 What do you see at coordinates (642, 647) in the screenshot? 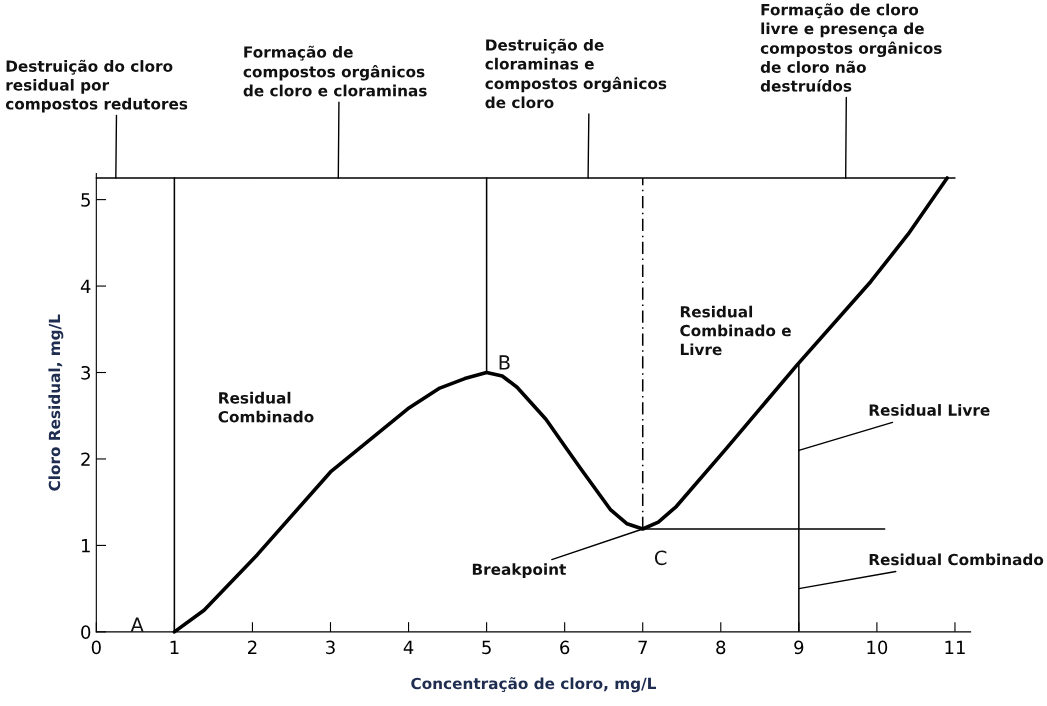
I see `x-tick-label: 7` at bounding box center [642, 647].